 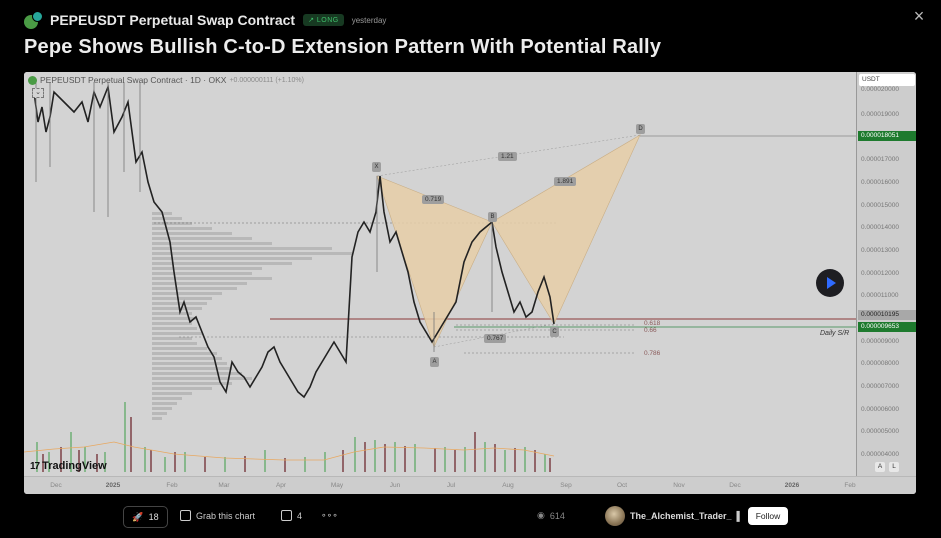 I want to click on boost-button: 🚀 18, so click(x=145, y=517).